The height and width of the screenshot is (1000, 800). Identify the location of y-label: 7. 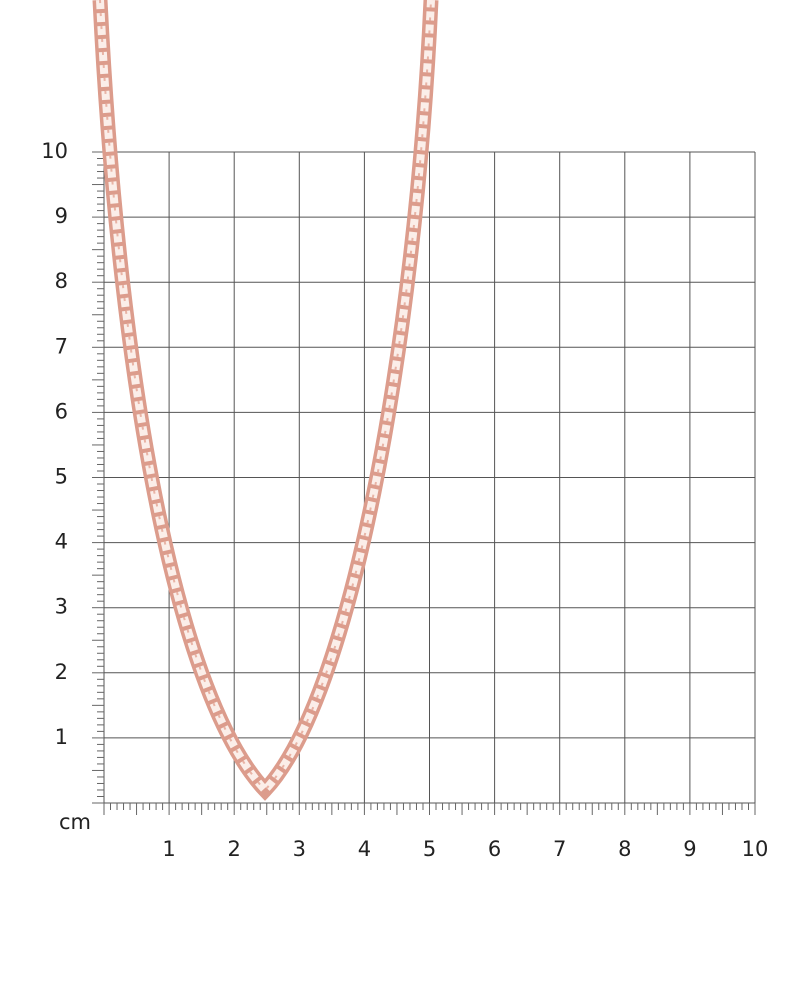
(61, 346).